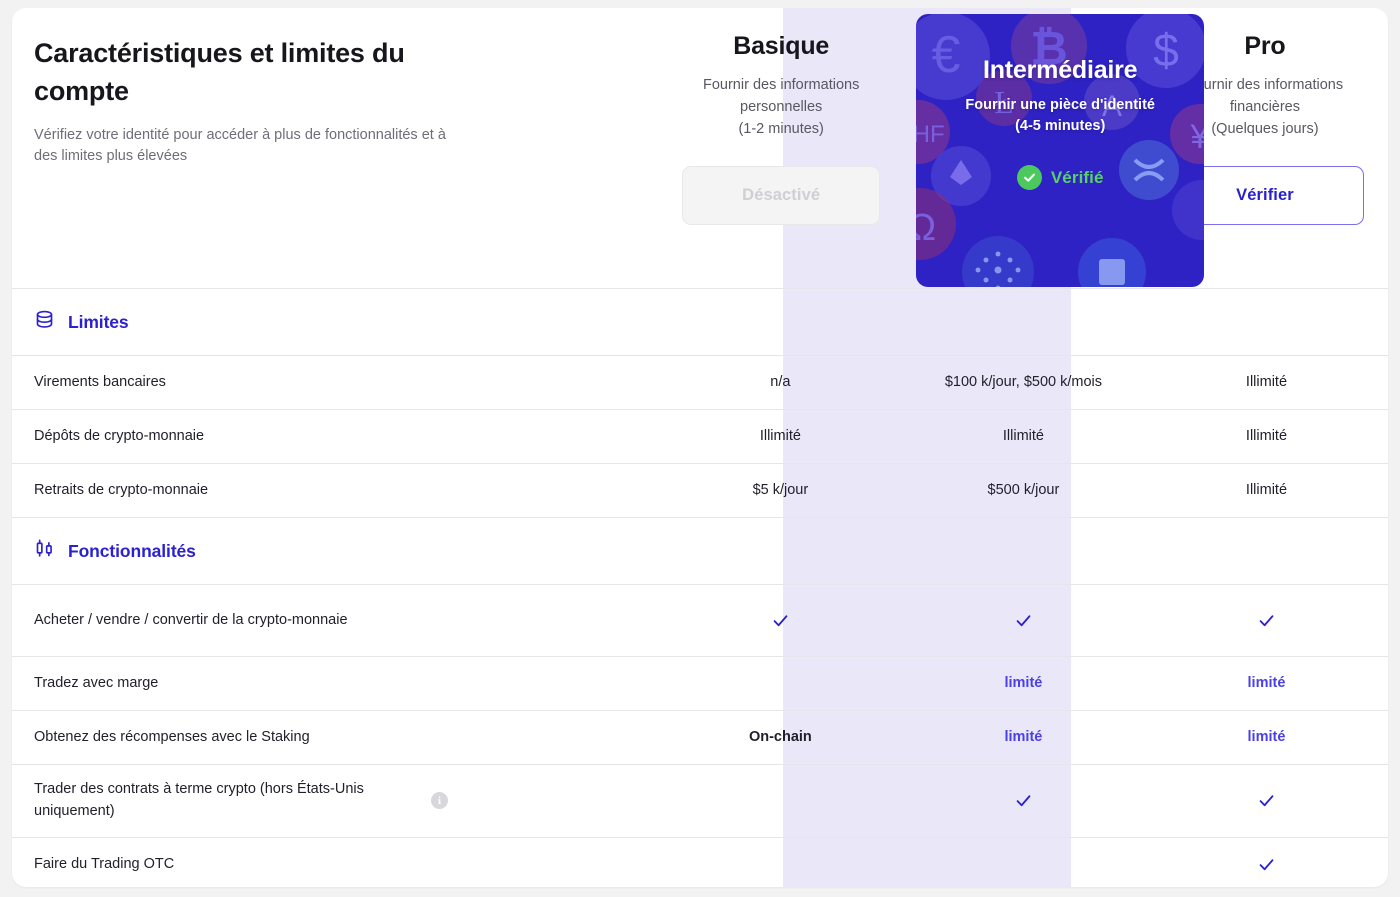  What do you see at coordinates (337, 551) in the screenshot?
I see `section-header-features-cell: Fonctionnalités` at bounding box center [337, 551].